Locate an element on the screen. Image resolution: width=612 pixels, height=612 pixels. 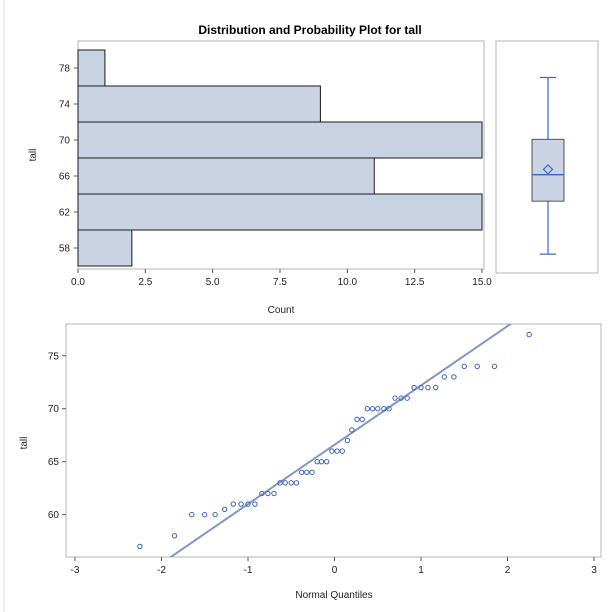
y-tick-label: 74 is located at coordinates (65, 105).